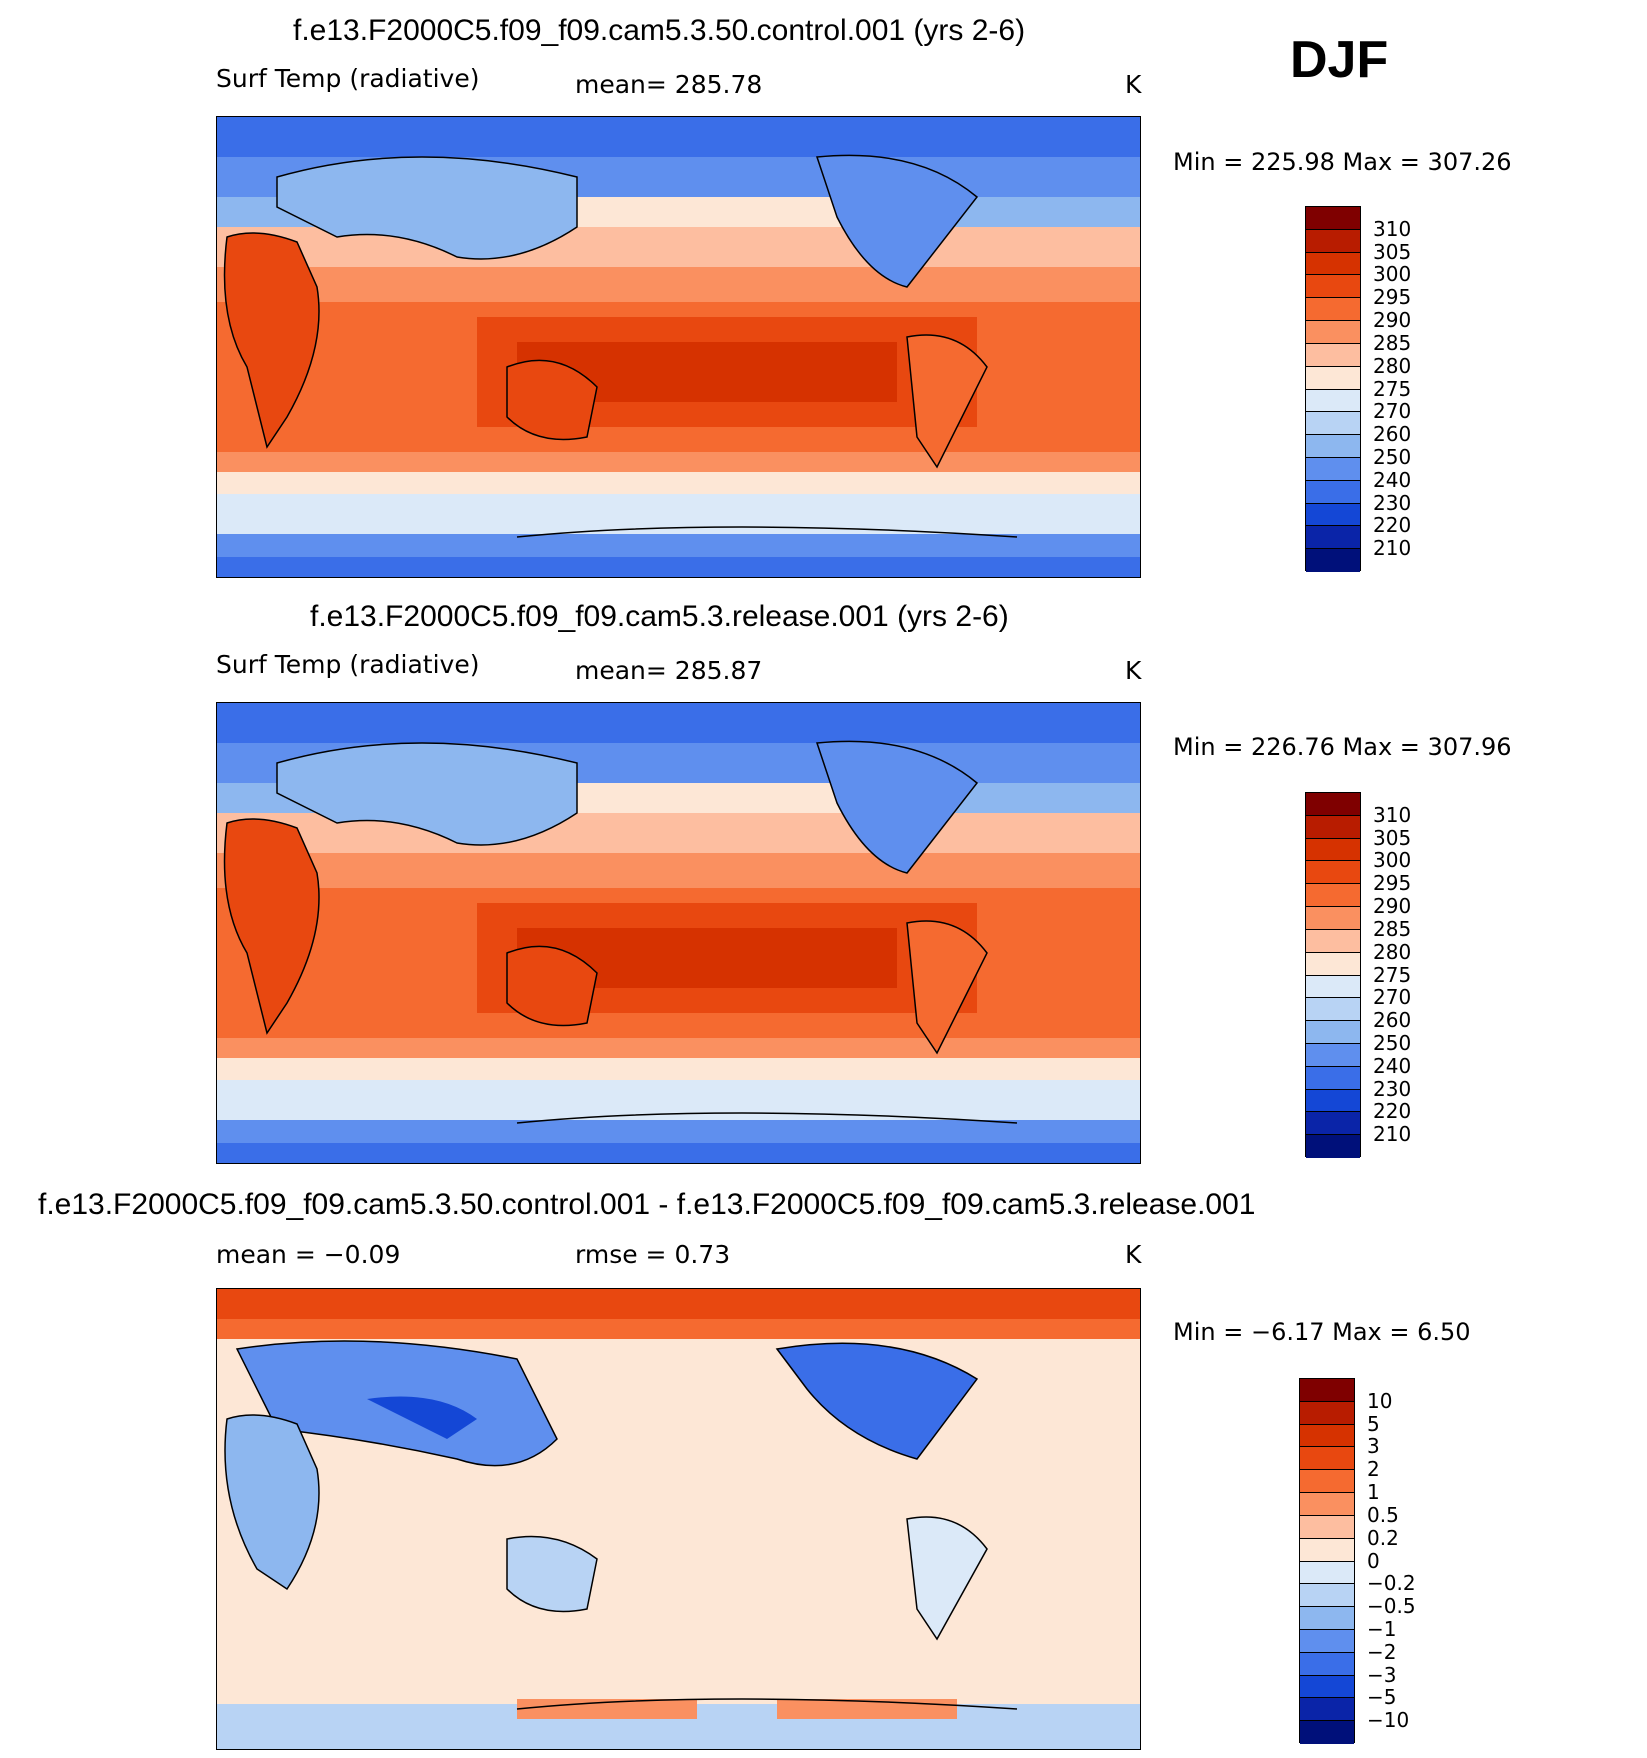 The image size is (1647, 1758). I want to click on panel-2-units: K, so click(1133, 670).